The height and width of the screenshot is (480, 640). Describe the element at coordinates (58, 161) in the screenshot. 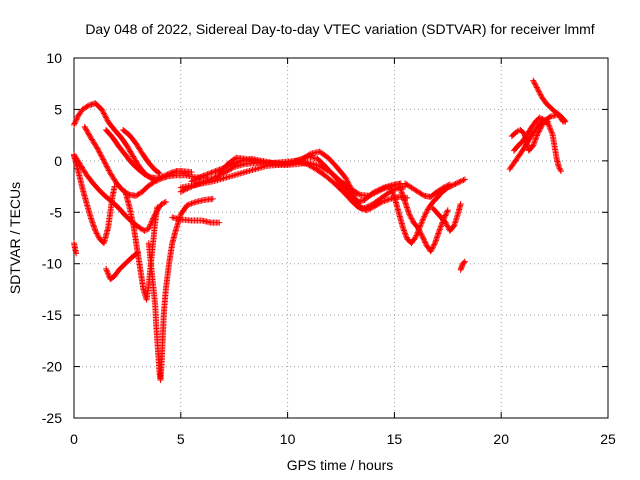

I see `y-tick-label: 0` at that location.